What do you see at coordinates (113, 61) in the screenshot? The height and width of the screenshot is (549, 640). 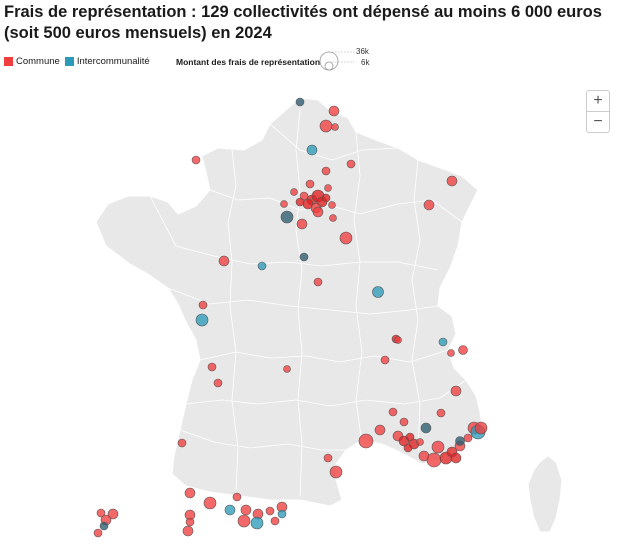 I see `legend-label-intercommunalite: Intercommunalité` at bounding box center [113, 61].